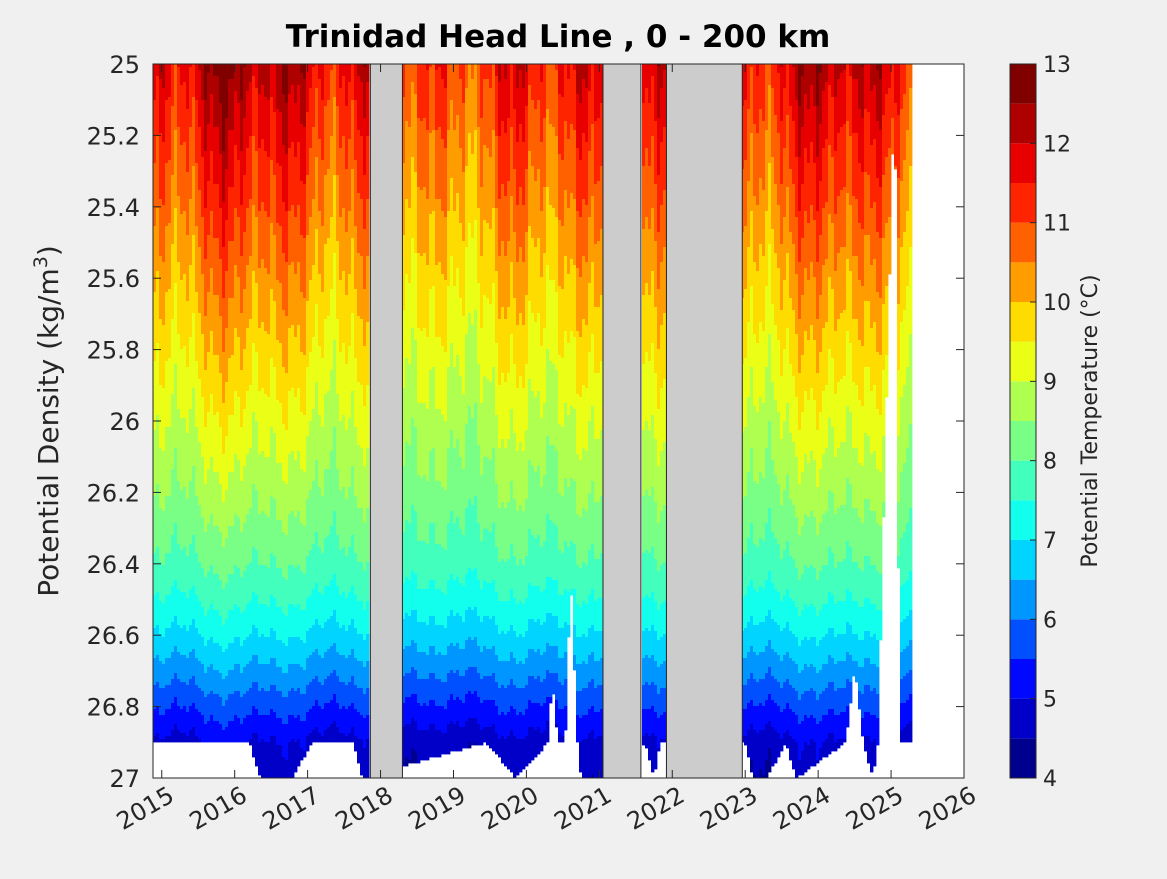  I want to click on colorbar-tick-label: 6, so click(1050, 620).